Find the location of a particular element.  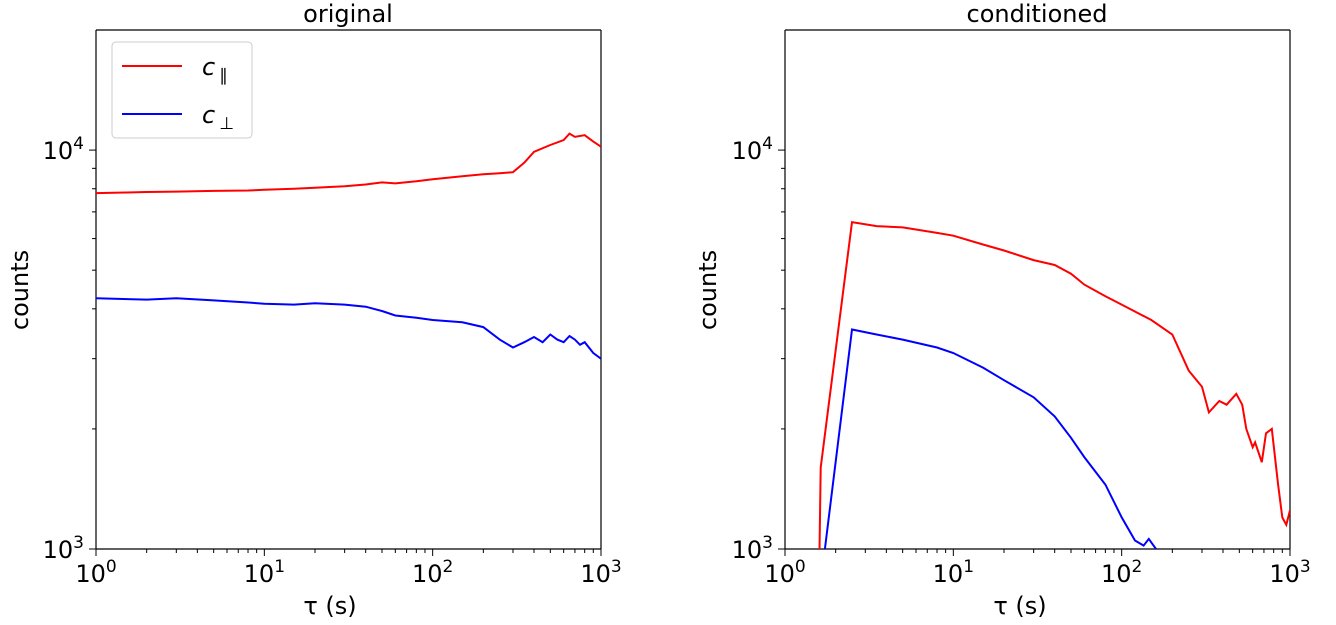

legend: c ∥ c ⊥ is located at coordinates (182, 90).